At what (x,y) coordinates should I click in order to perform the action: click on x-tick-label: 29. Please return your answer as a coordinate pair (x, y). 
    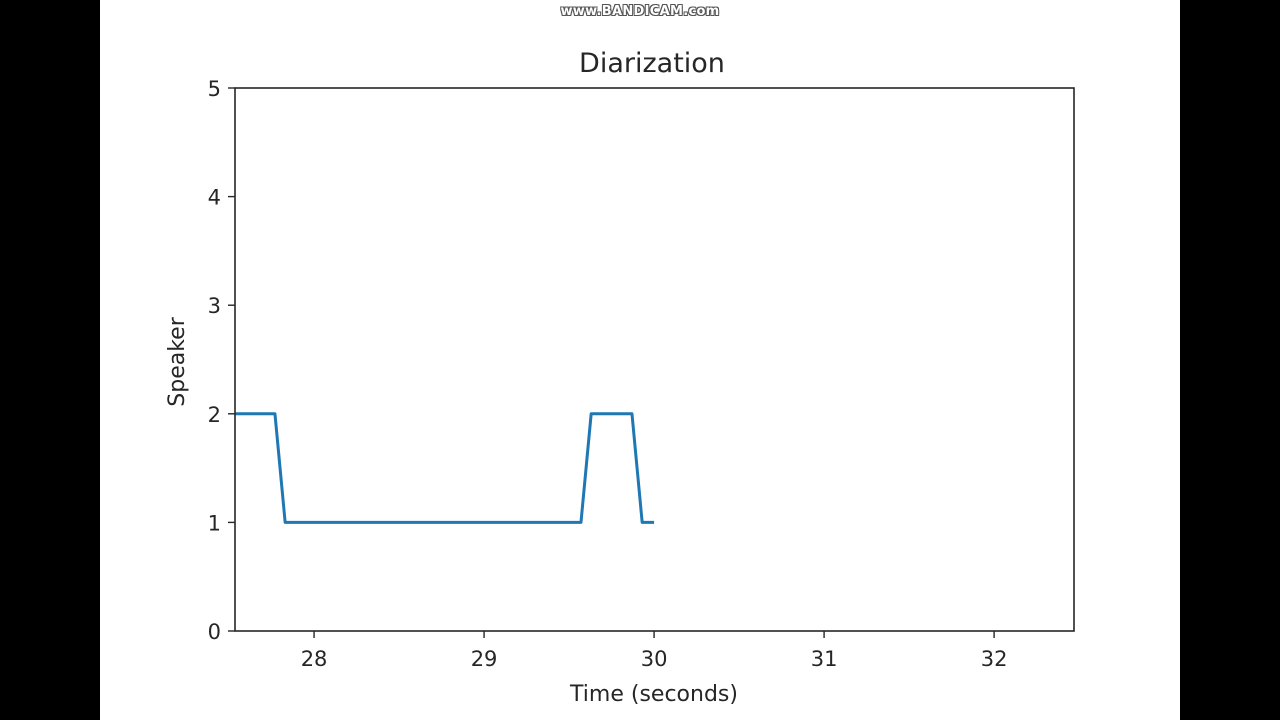
    Looking at the image, I should click on (484, 659).